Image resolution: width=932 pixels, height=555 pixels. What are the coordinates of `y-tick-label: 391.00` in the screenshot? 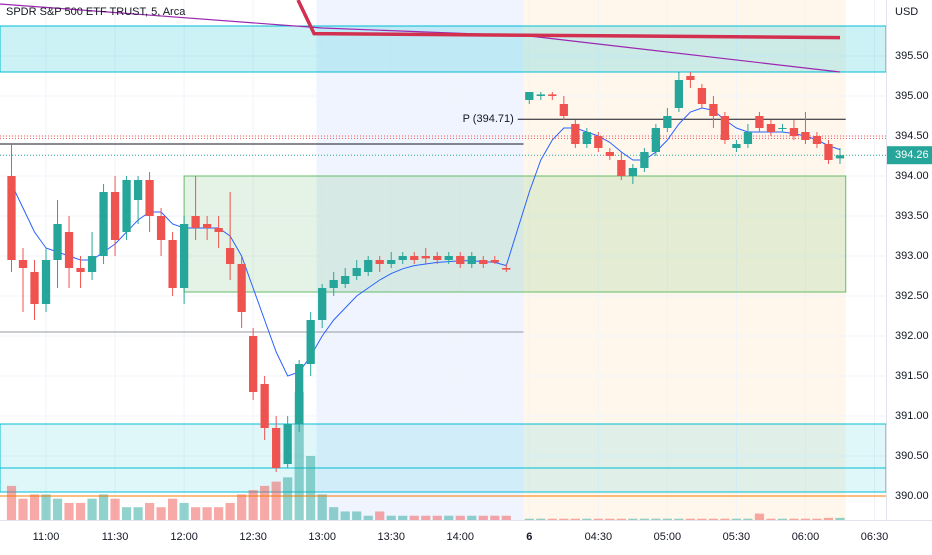 It's located at (912, 416).